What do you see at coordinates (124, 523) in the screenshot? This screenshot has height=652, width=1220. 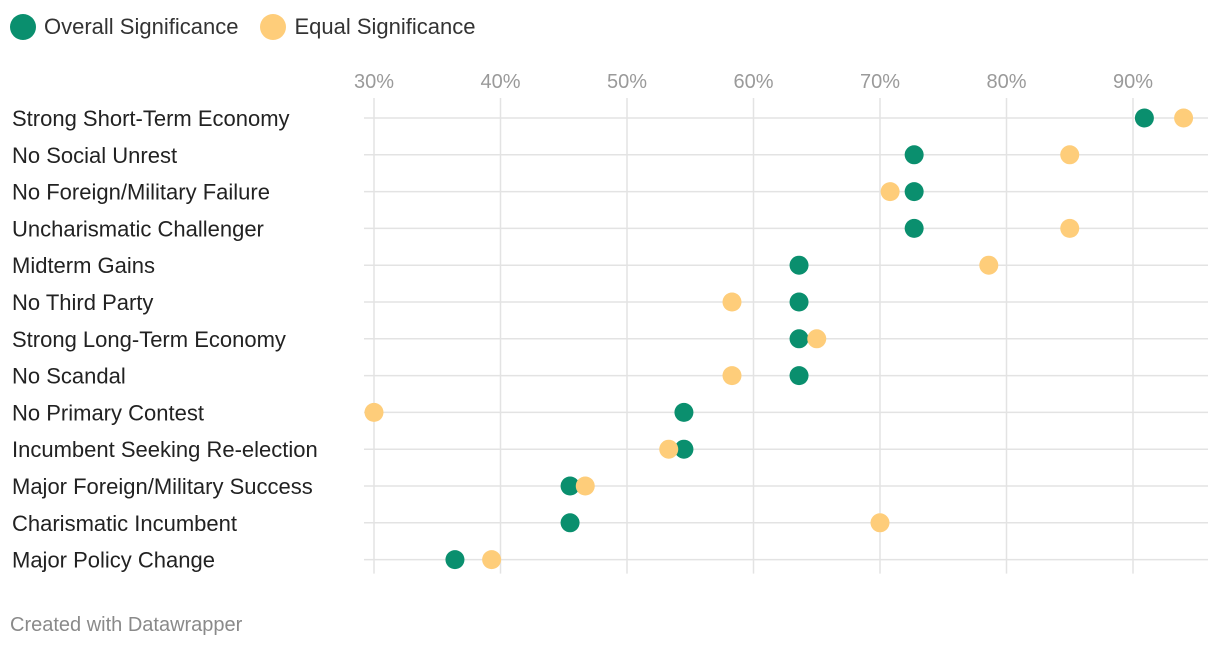 I see `category-label: Charismatic Incumbent` at bounding box center [124, 523].